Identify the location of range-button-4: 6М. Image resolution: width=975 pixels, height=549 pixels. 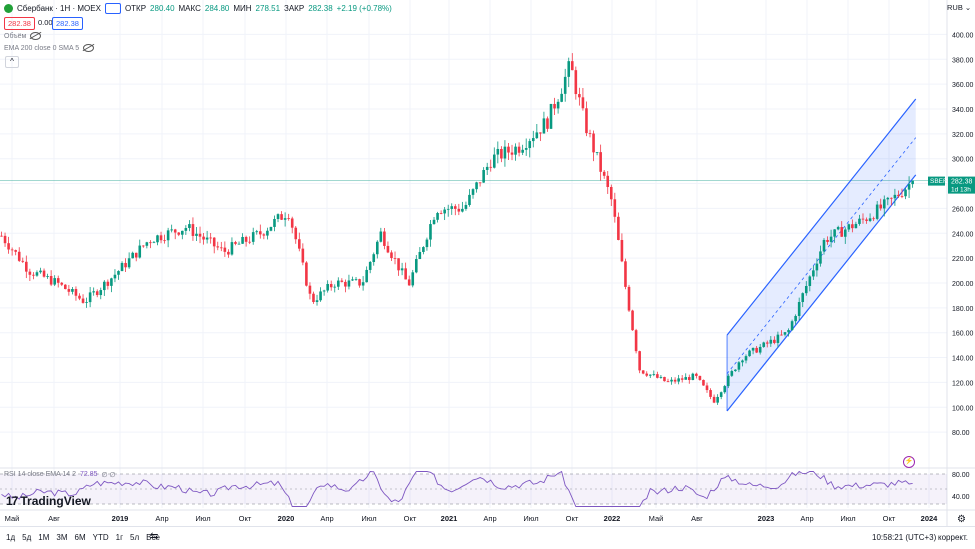
(80, 537).